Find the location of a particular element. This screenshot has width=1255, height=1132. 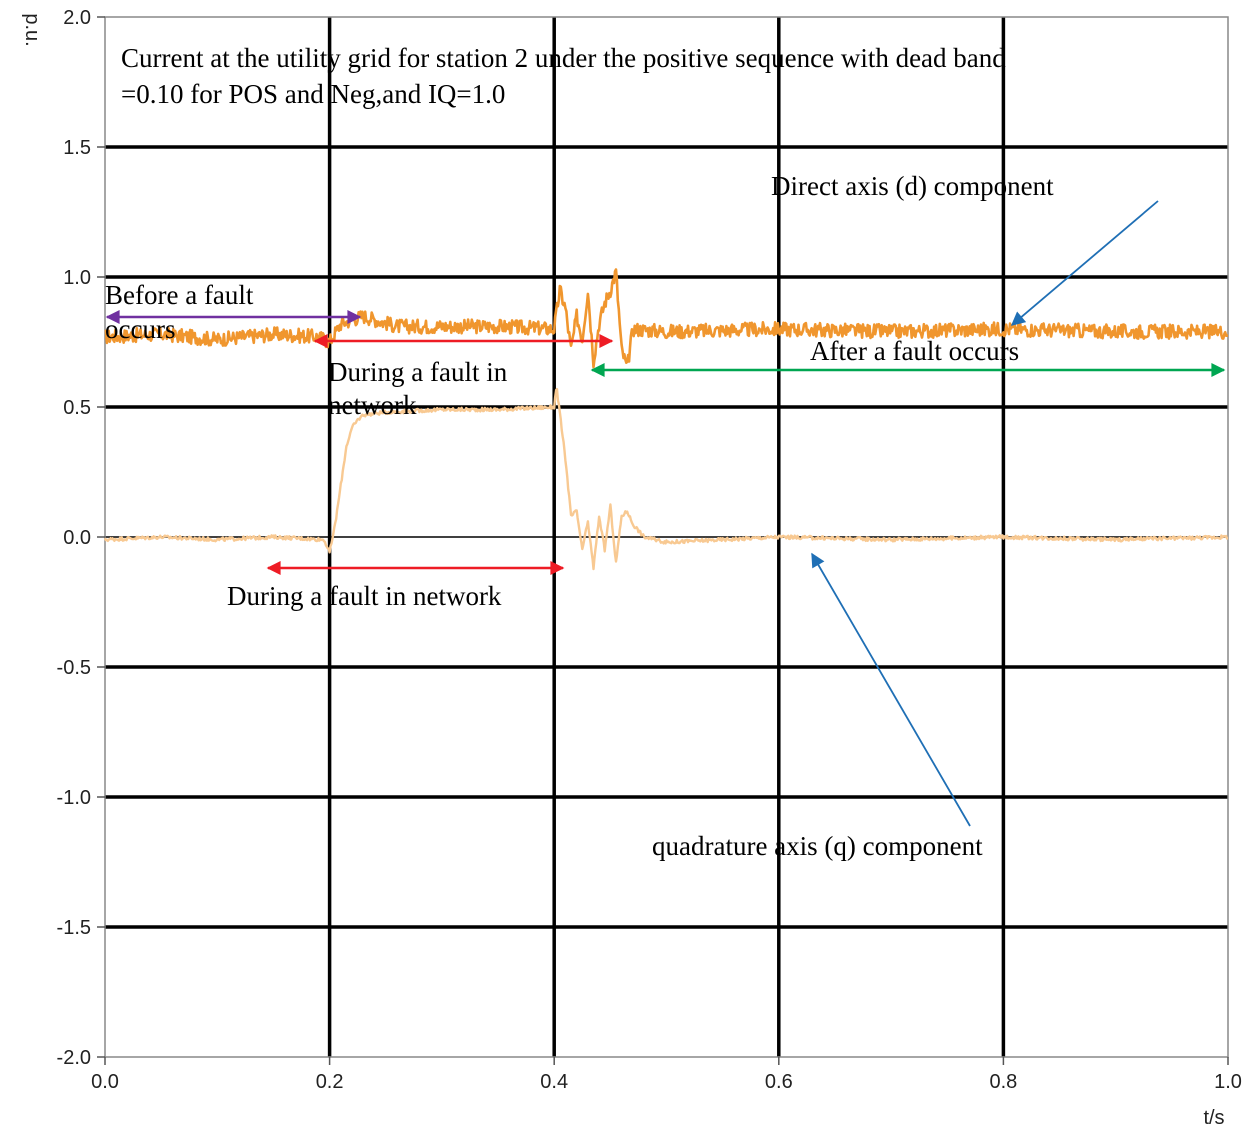

before-fault-label-line-2: occurs is located at coordinates (140, 329).